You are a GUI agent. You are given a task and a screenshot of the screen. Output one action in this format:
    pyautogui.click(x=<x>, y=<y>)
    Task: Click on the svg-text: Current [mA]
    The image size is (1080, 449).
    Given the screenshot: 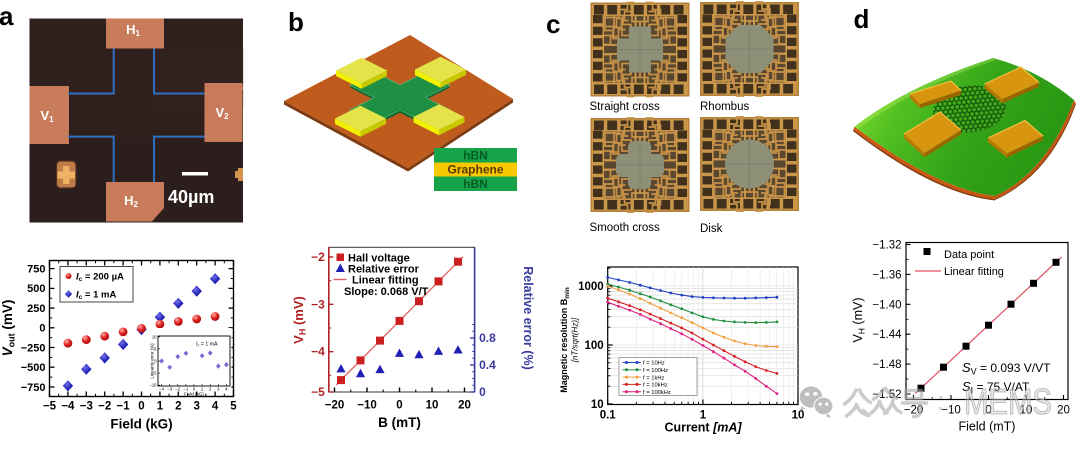 What is the action you would take?
    pyautogui.click(x=703, y=428)
    